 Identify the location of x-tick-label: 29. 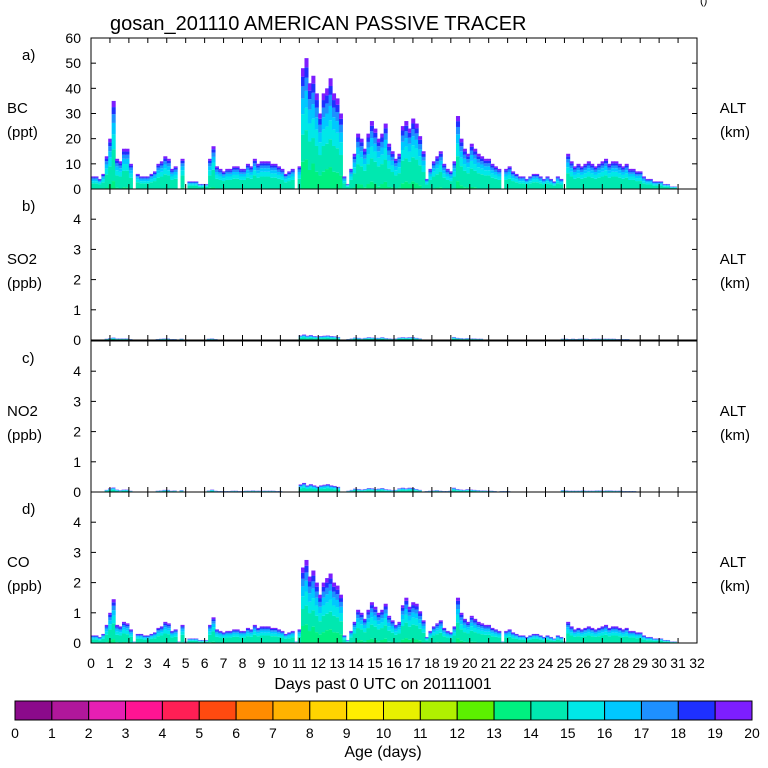
(640, 663).